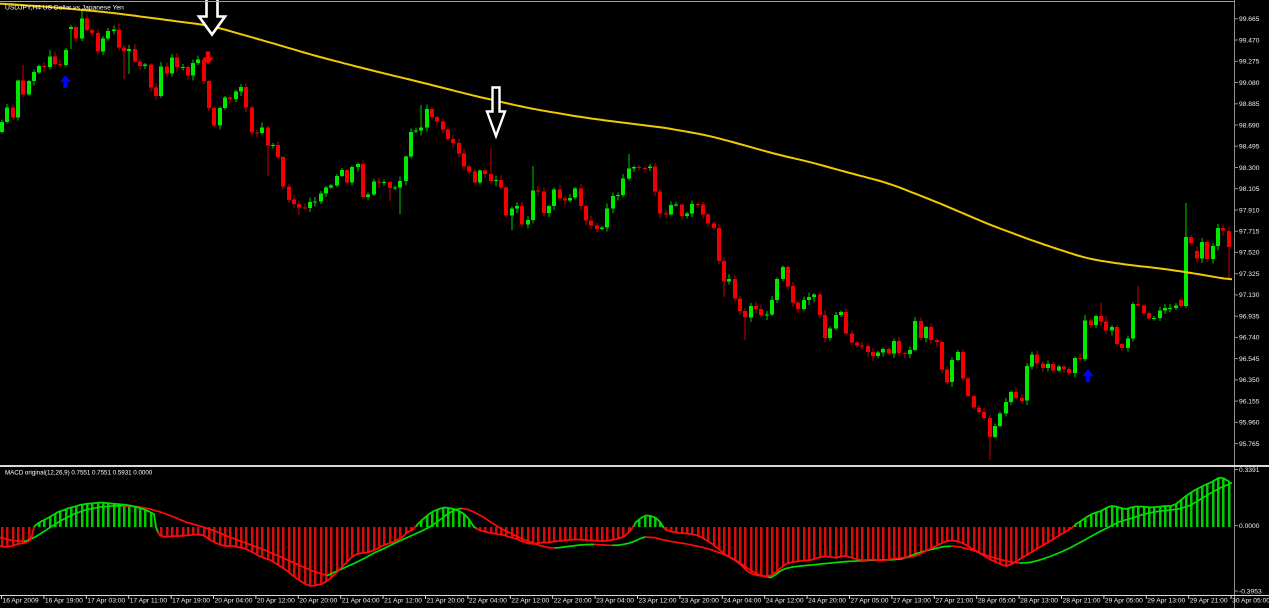  I want to click on svg-text: 97.130, so click(1249, 295).